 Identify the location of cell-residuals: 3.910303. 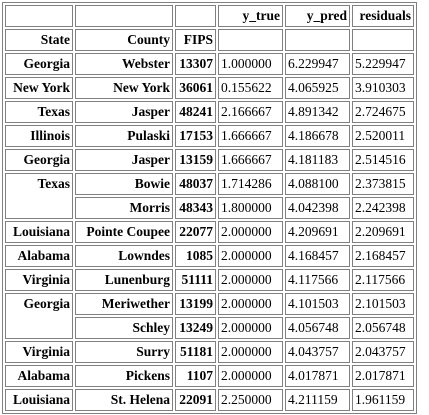
(383, 88).